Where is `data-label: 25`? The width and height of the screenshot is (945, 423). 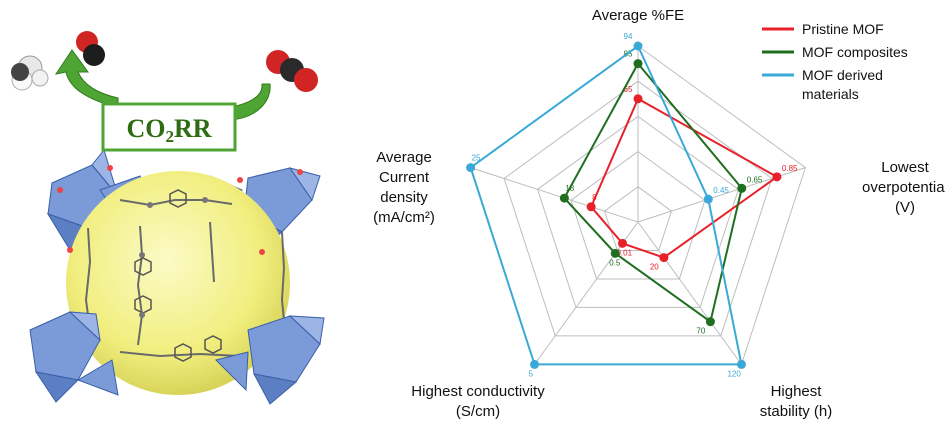 data-label: 25 is located at coordinates (476, 158).